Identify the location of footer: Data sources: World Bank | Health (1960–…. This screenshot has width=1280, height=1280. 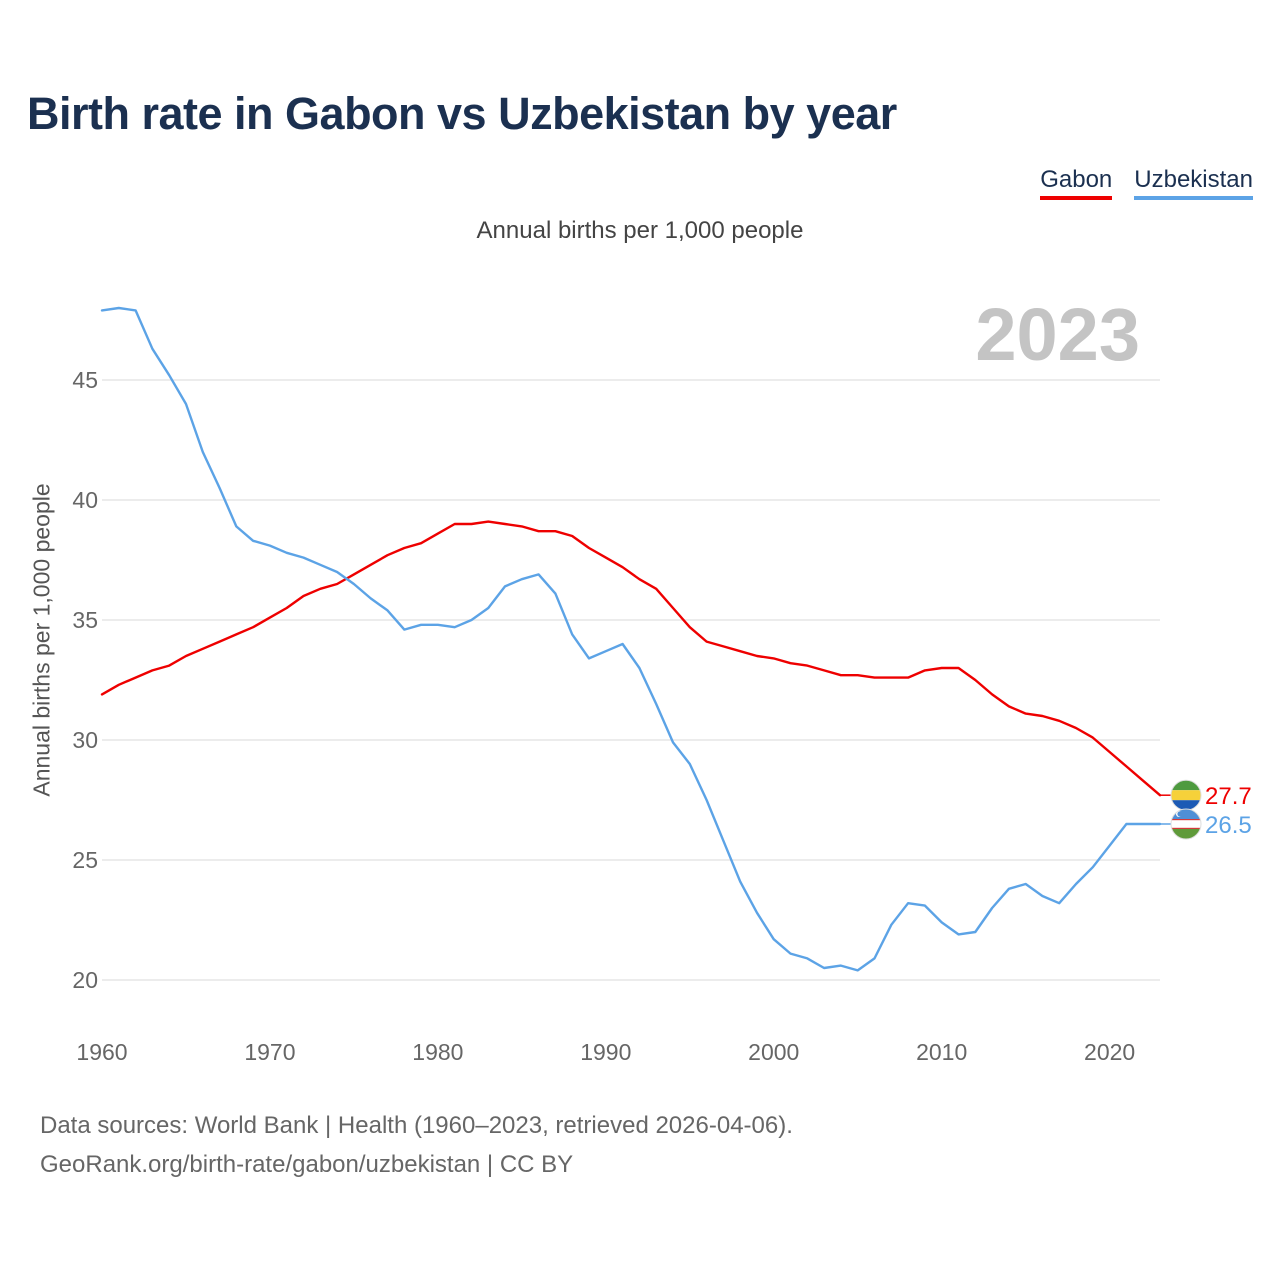
(416, 1145).